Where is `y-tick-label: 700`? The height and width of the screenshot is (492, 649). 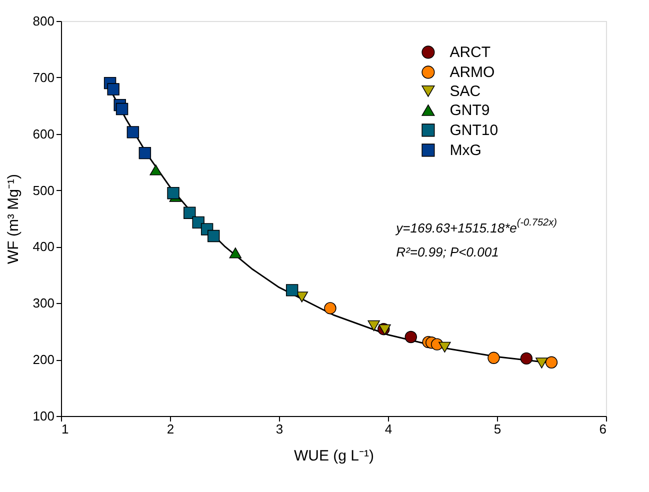
y-tick-label: 700 is located at coordinates (43, 77).